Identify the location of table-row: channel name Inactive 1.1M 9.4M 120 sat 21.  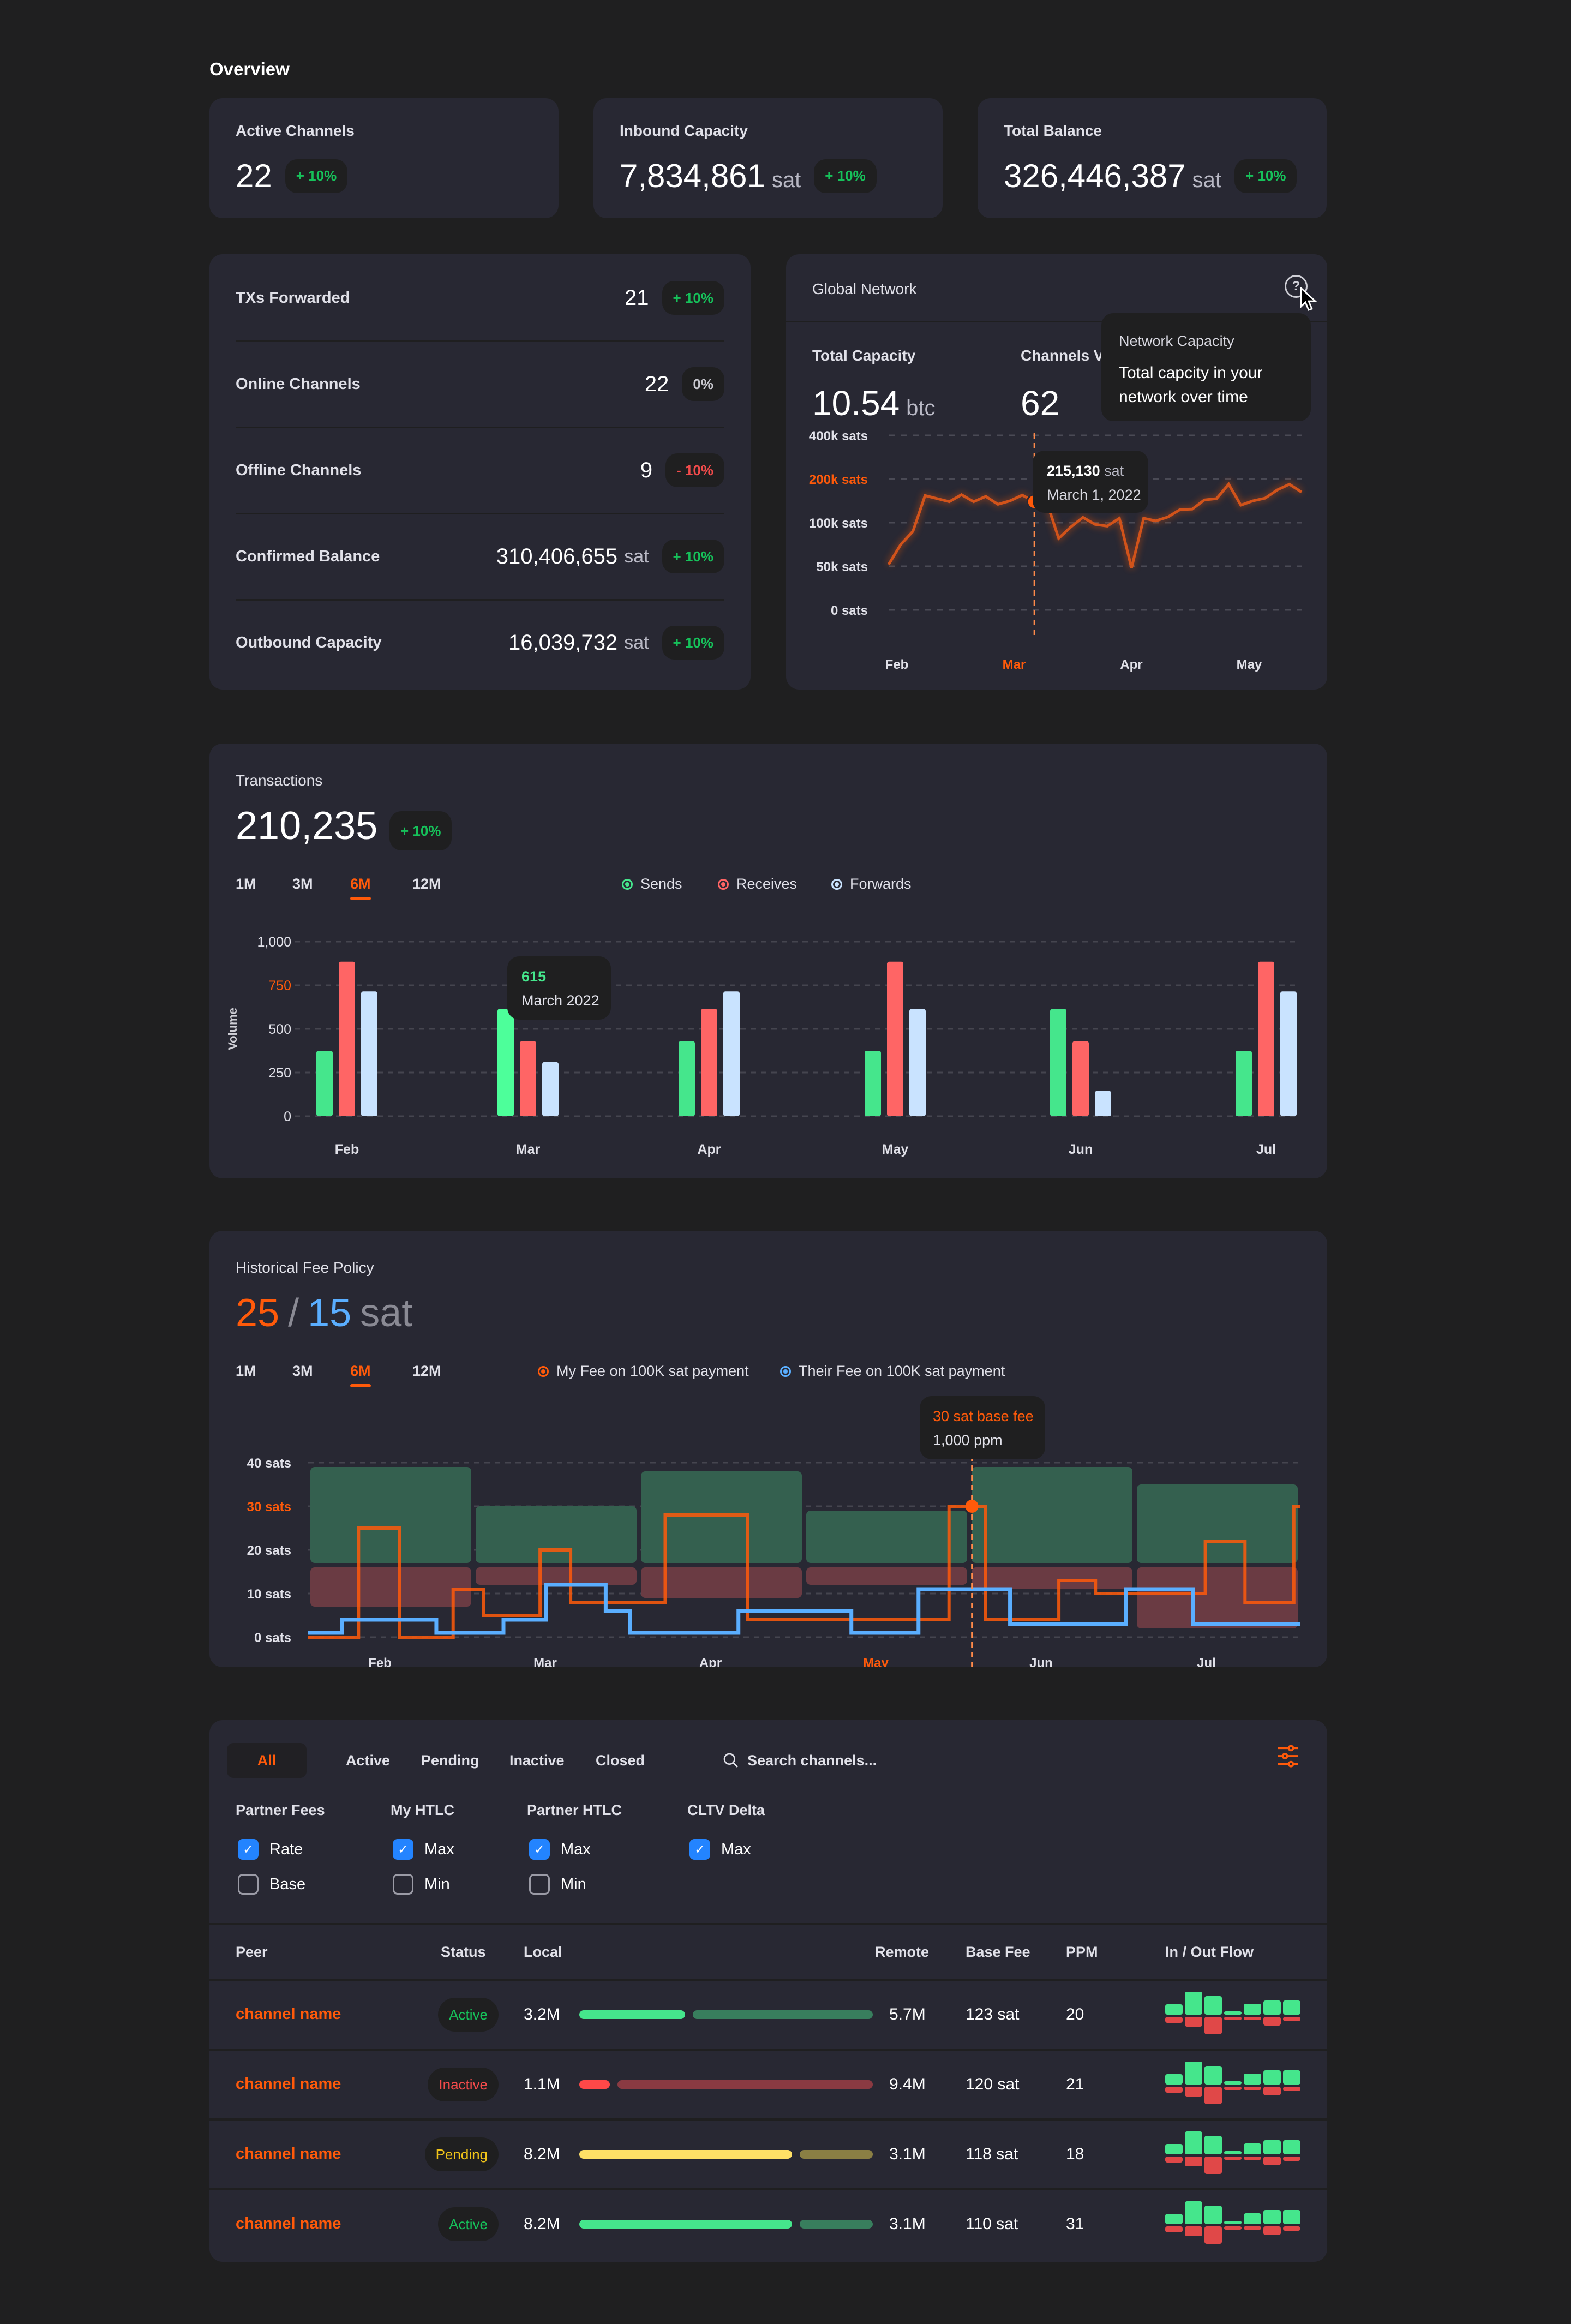
(768, 2084).